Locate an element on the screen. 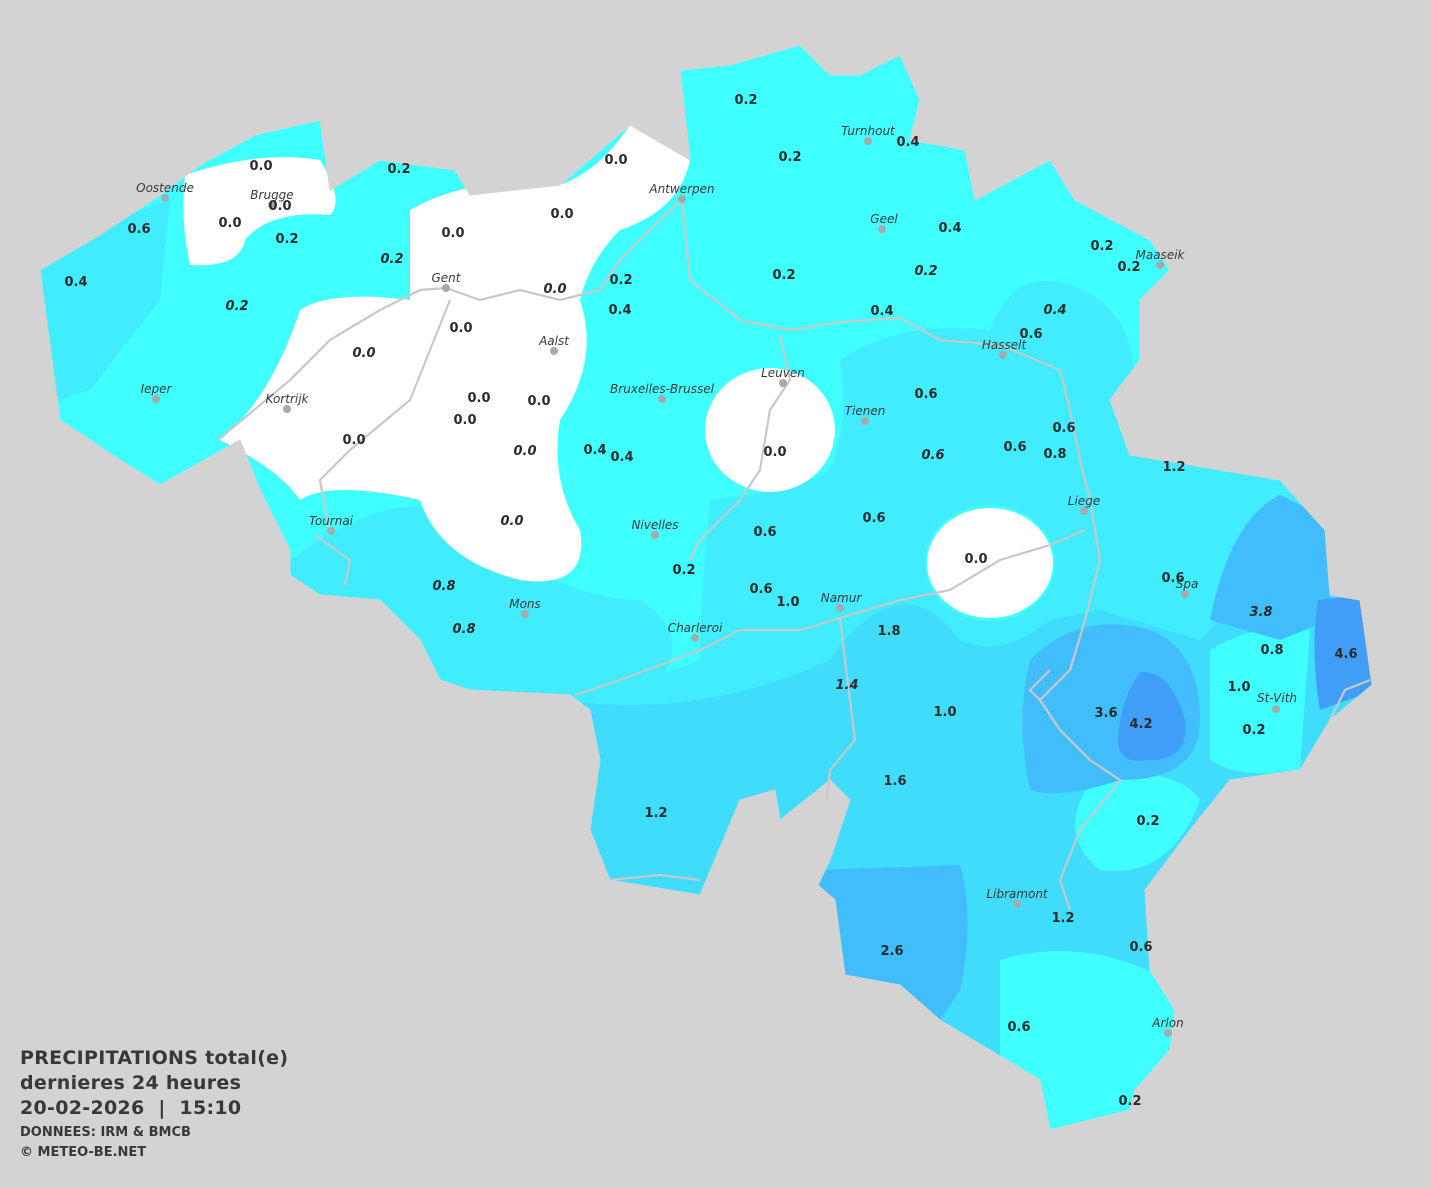 Image resolution: width=1431 pixels, height=1188 pixels. zone-zero-central is located at coordinates (455, 353).